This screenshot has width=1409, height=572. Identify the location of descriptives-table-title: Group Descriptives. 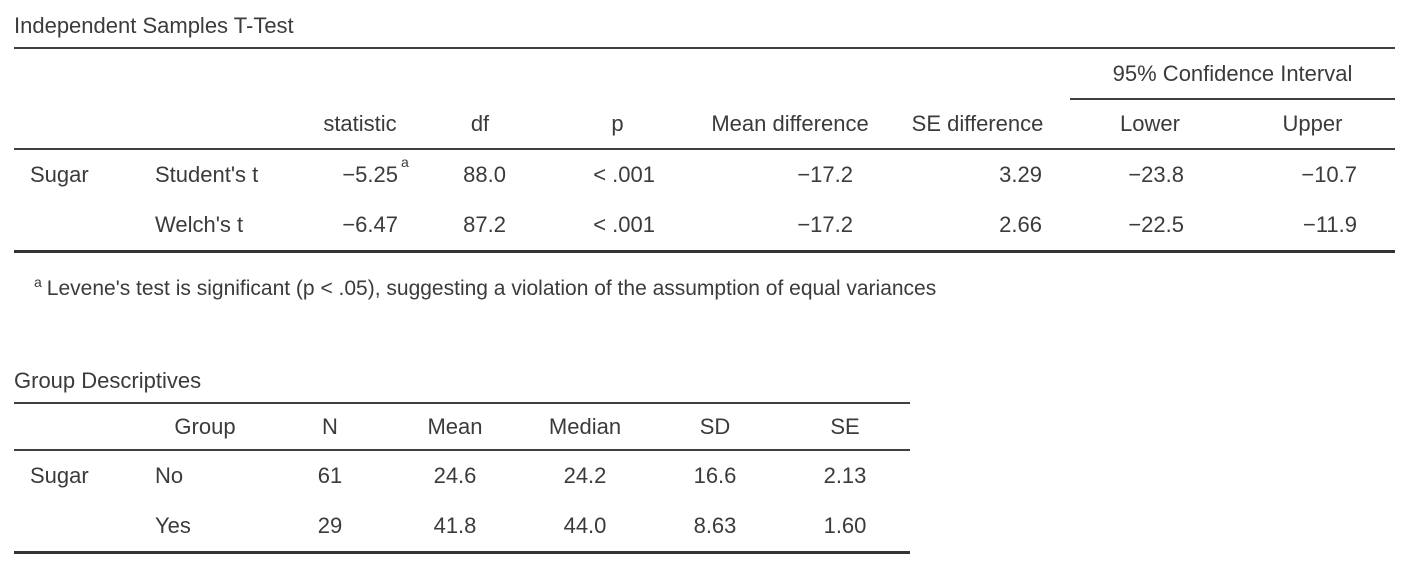
(108, 380).